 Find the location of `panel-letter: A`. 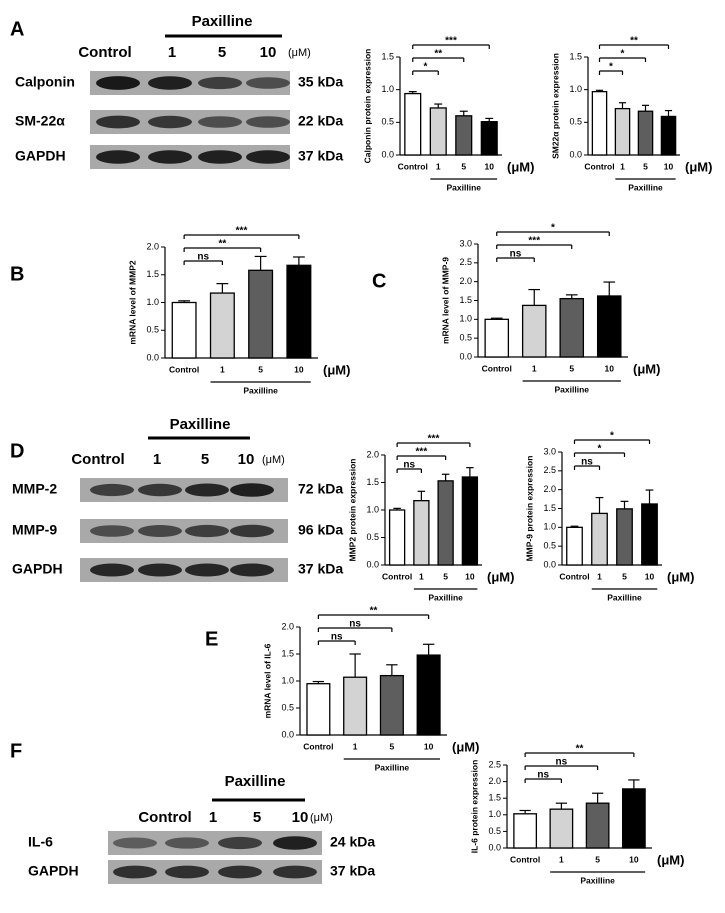

panel-letter: A is located at coordinates (17, 29).